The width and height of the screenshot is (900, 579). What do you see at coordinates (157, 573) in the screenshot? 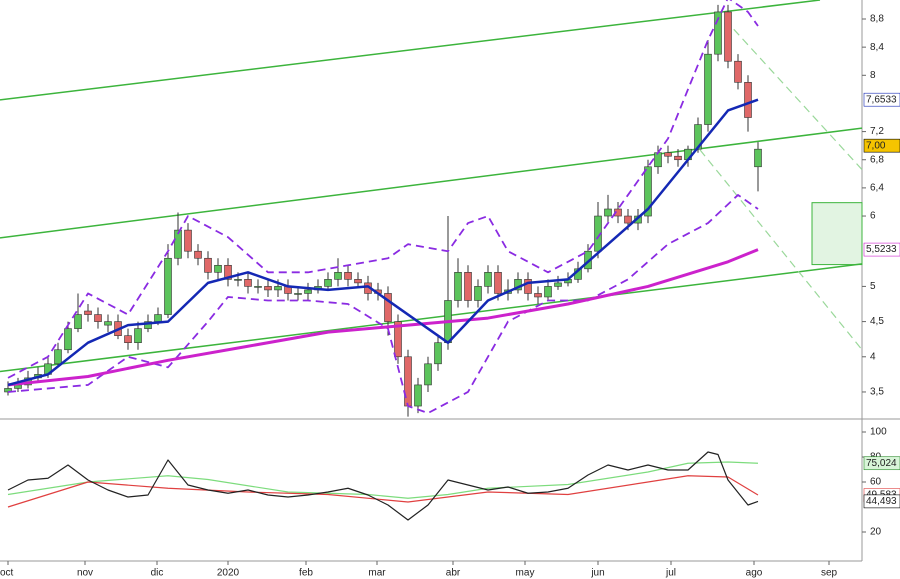
I see `x-tick-label: dic` at bounding box center [157, 573].